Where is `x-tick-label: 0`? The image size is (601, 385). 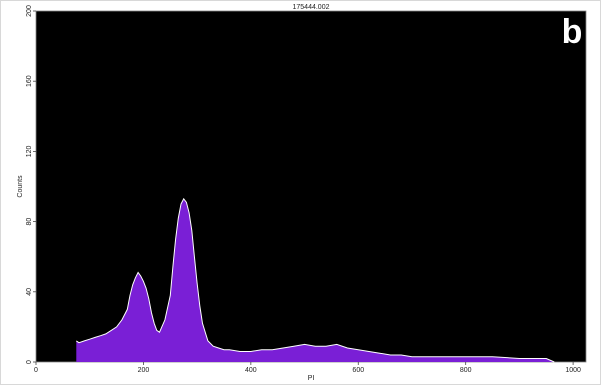
x-tick-label: 0 is located at coordinates (36, 370).